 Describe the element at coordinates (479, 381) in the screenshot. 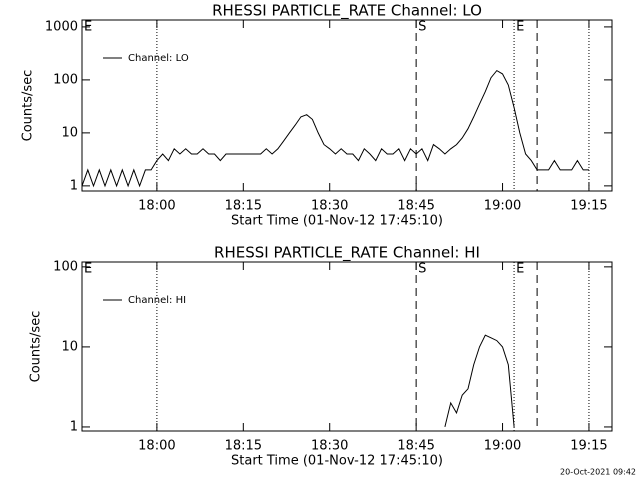

I see `data-line` at that location.